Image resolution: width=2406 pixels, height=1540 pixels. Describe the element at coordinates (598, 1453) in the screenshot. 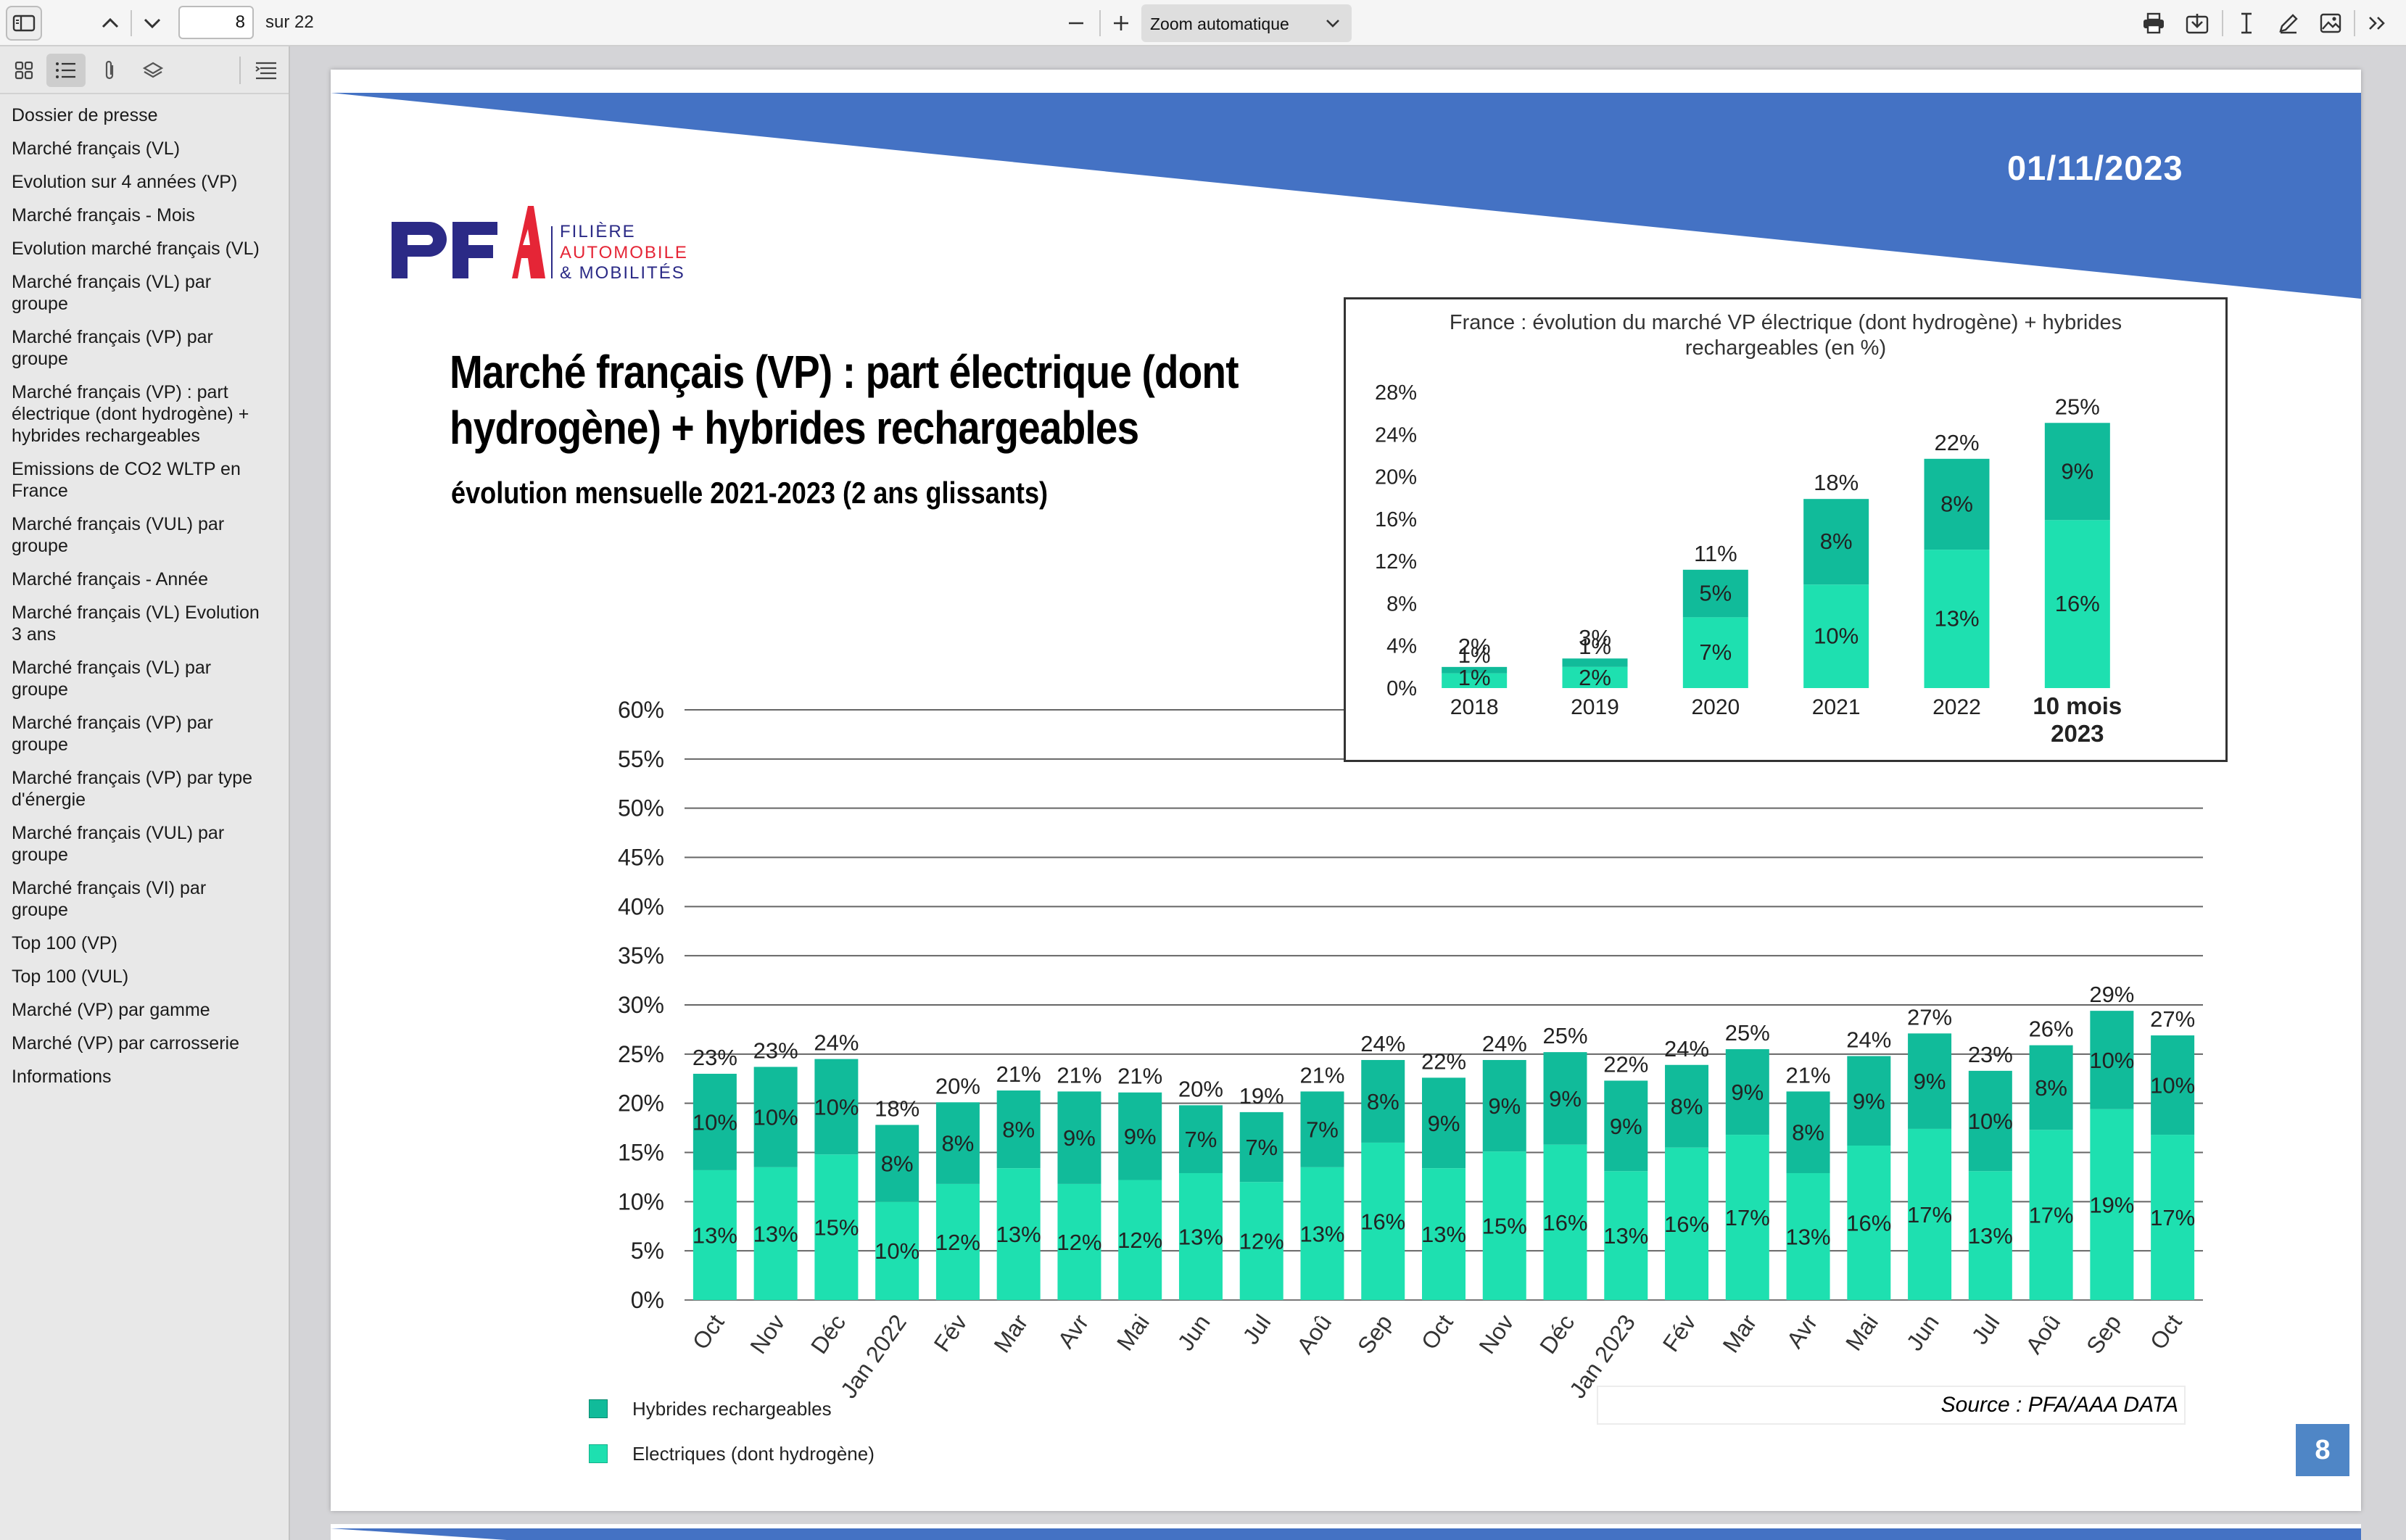

I see `legend-swatch-electric` at that location.